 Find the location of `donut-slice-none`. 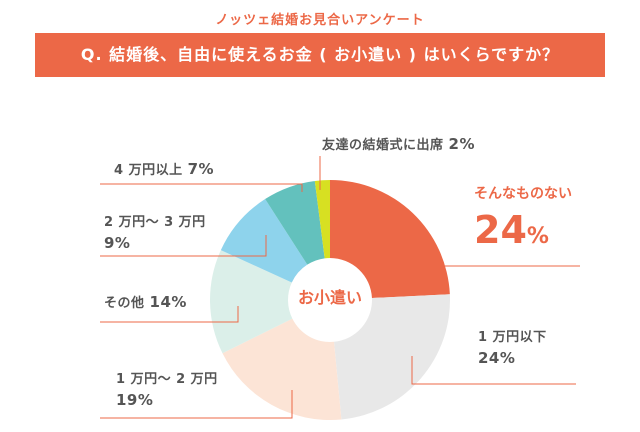

donut-slice-none is located at coordinates (390, 239).